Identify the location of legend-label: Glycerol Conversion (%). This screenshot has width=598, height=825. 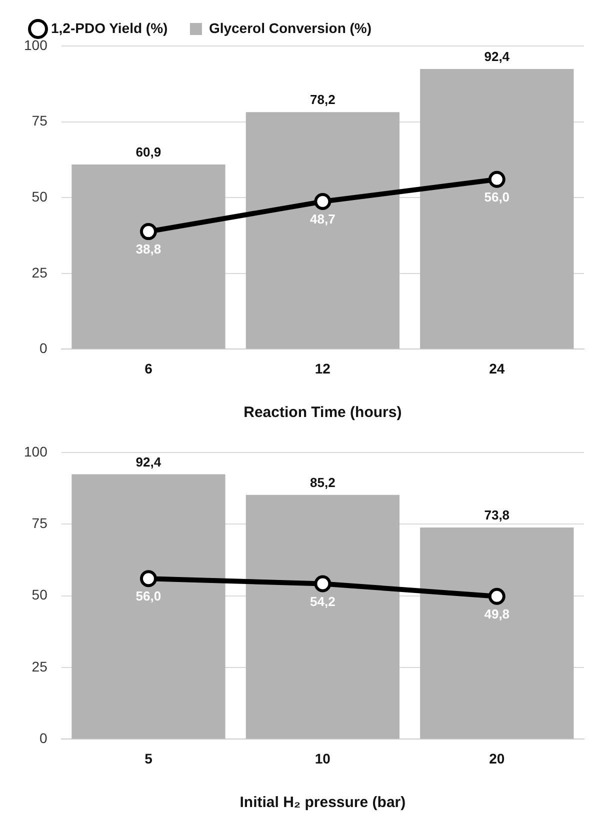
(290, 28).